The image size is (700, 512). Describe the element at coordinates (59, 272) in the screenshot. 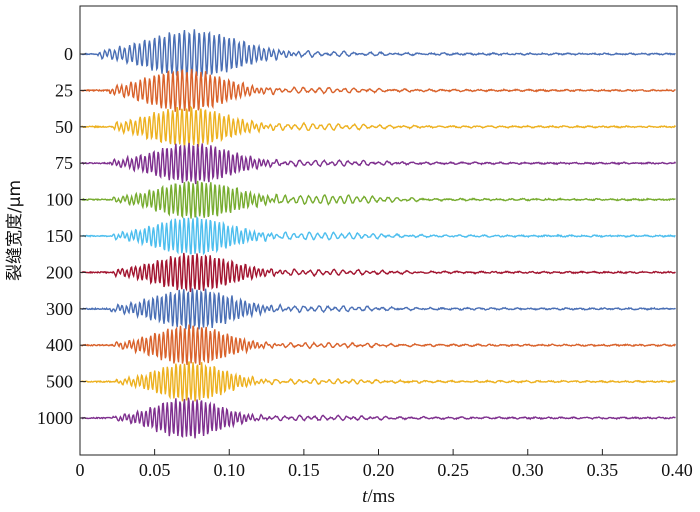

I see `y-tick-label: 200` at that location.